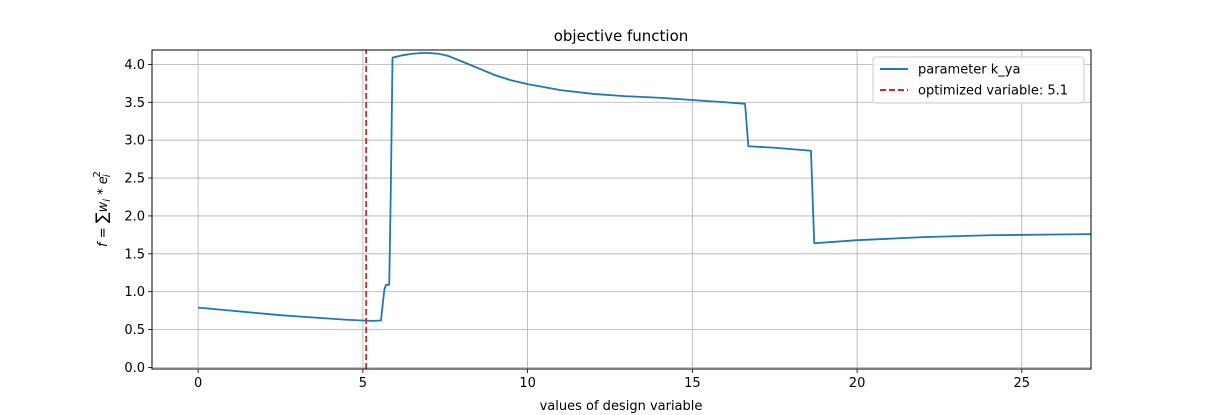  I want to click on legend-box, so click(978, 80).